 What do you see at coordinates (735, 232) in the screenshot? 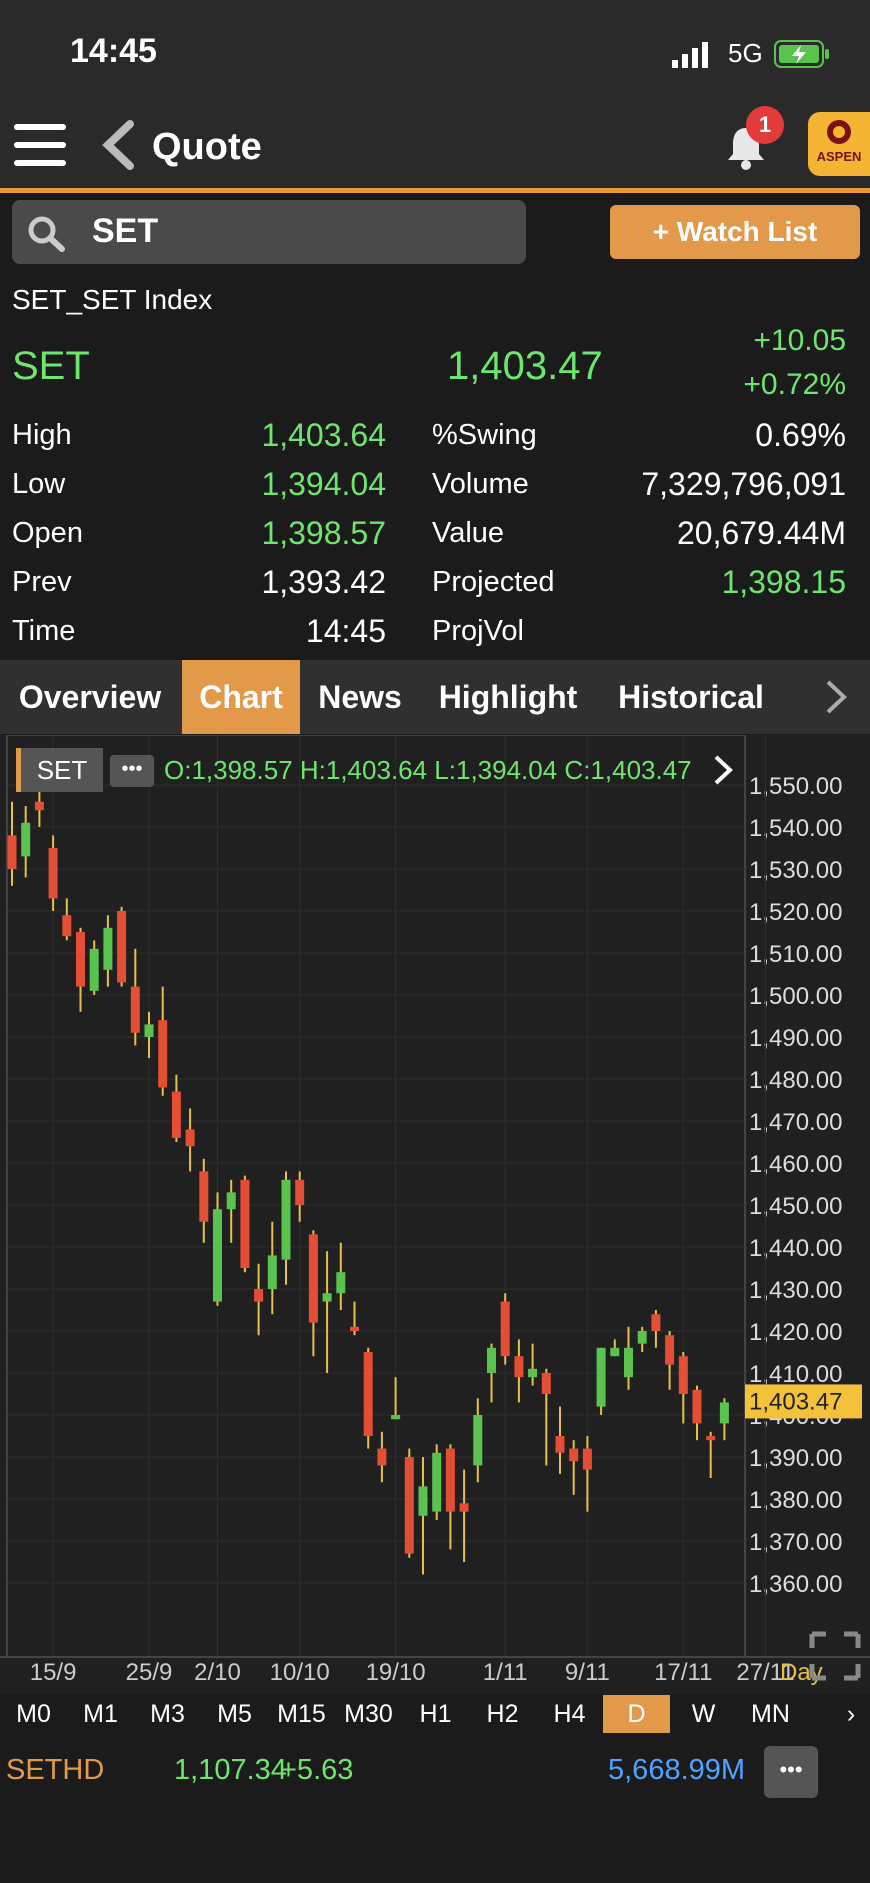
I see `add-watch-list-button: + Watch List` at bounding box center [735, 232].